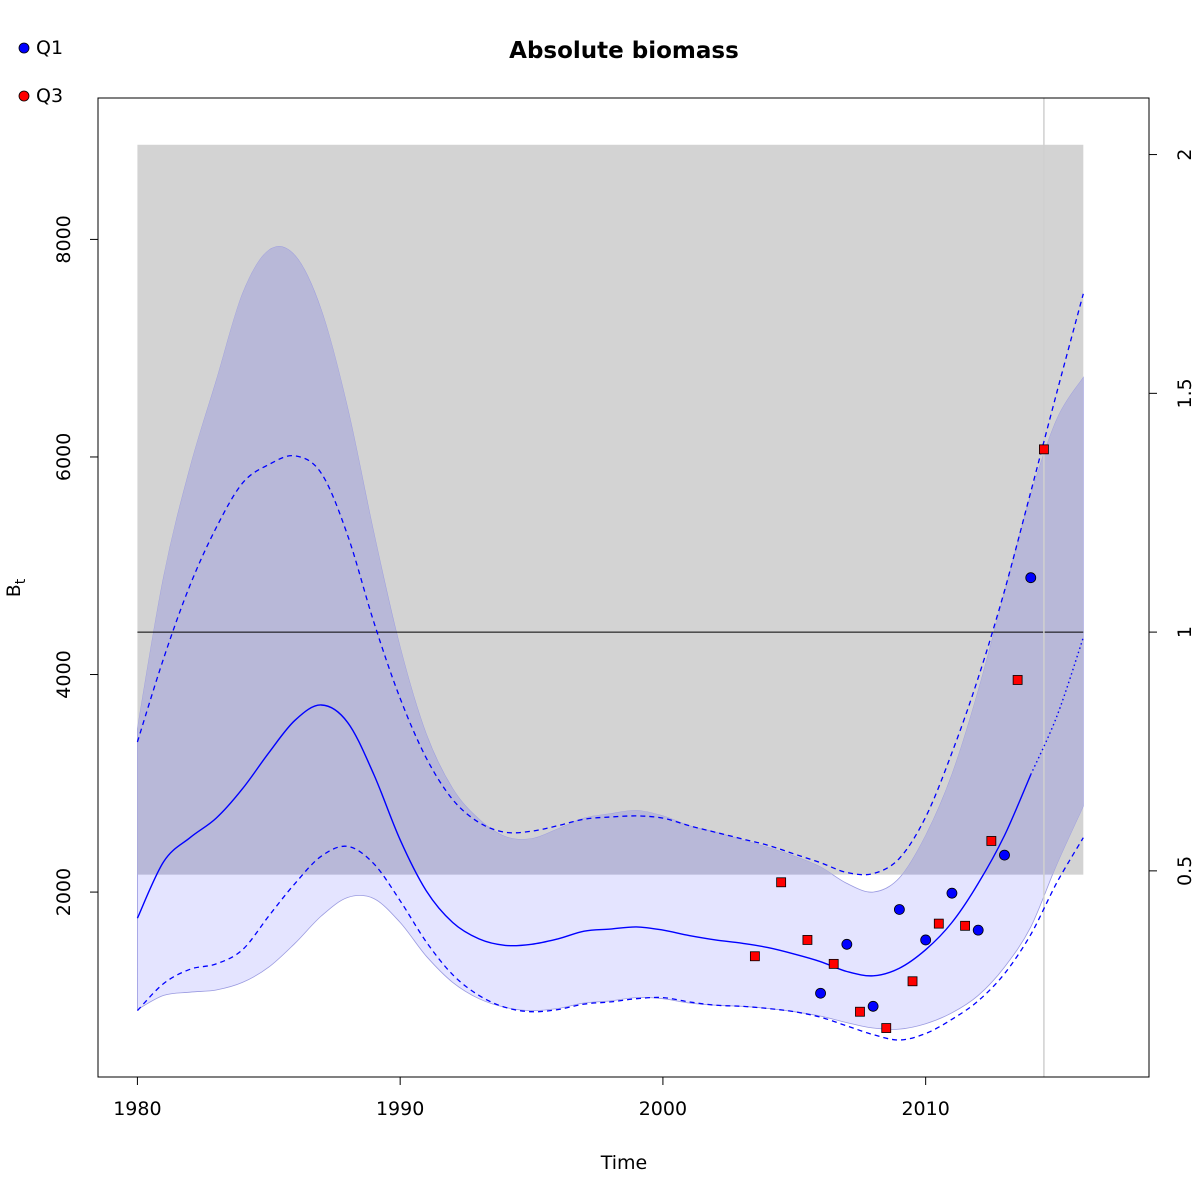  What do you see at coordinates (1057, 706) in the screenshot?
I see `estimate-forecast-line` at bounding box center [1057, 706].